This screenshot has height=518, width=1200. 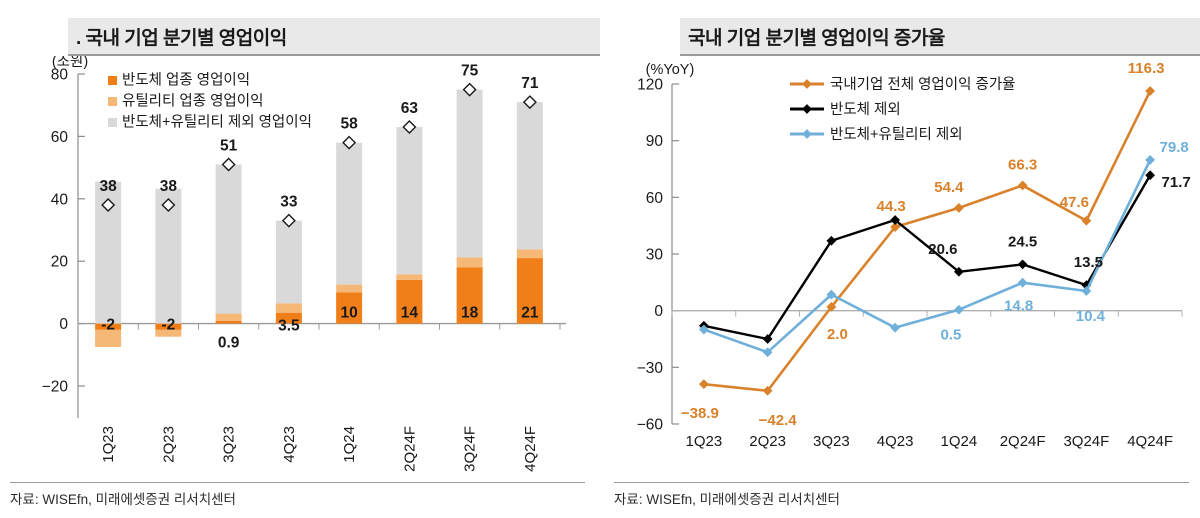 What do you see at coordinates (1088, 262) in the screenshot?
I see `right-black-data-label: 13.5` at bounding box center [1088, 262].